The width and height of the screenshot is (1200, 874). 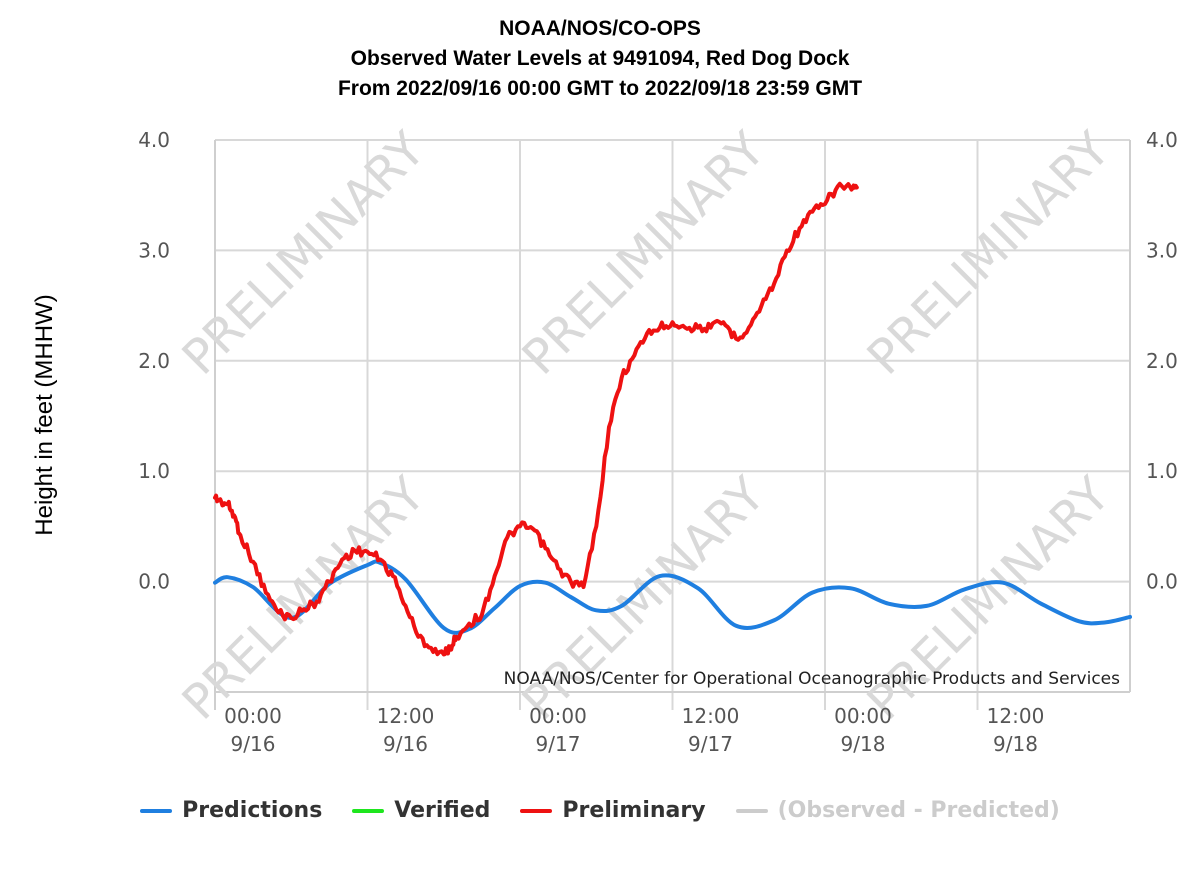 What do you see at coordinates (1162, 361) in the screenshot?
I see `y-tick-label-right: 2.0` at bounding box center [1162, 361].